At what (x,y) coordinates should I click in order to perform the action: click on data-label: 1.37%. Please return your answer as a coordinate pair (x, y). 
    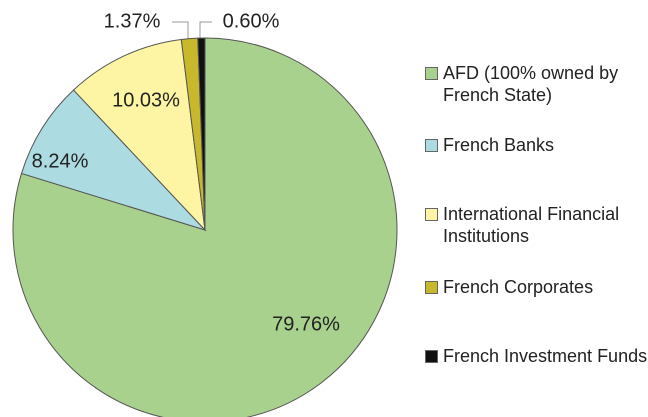
    Looking at the image, I should click on (132, 21).